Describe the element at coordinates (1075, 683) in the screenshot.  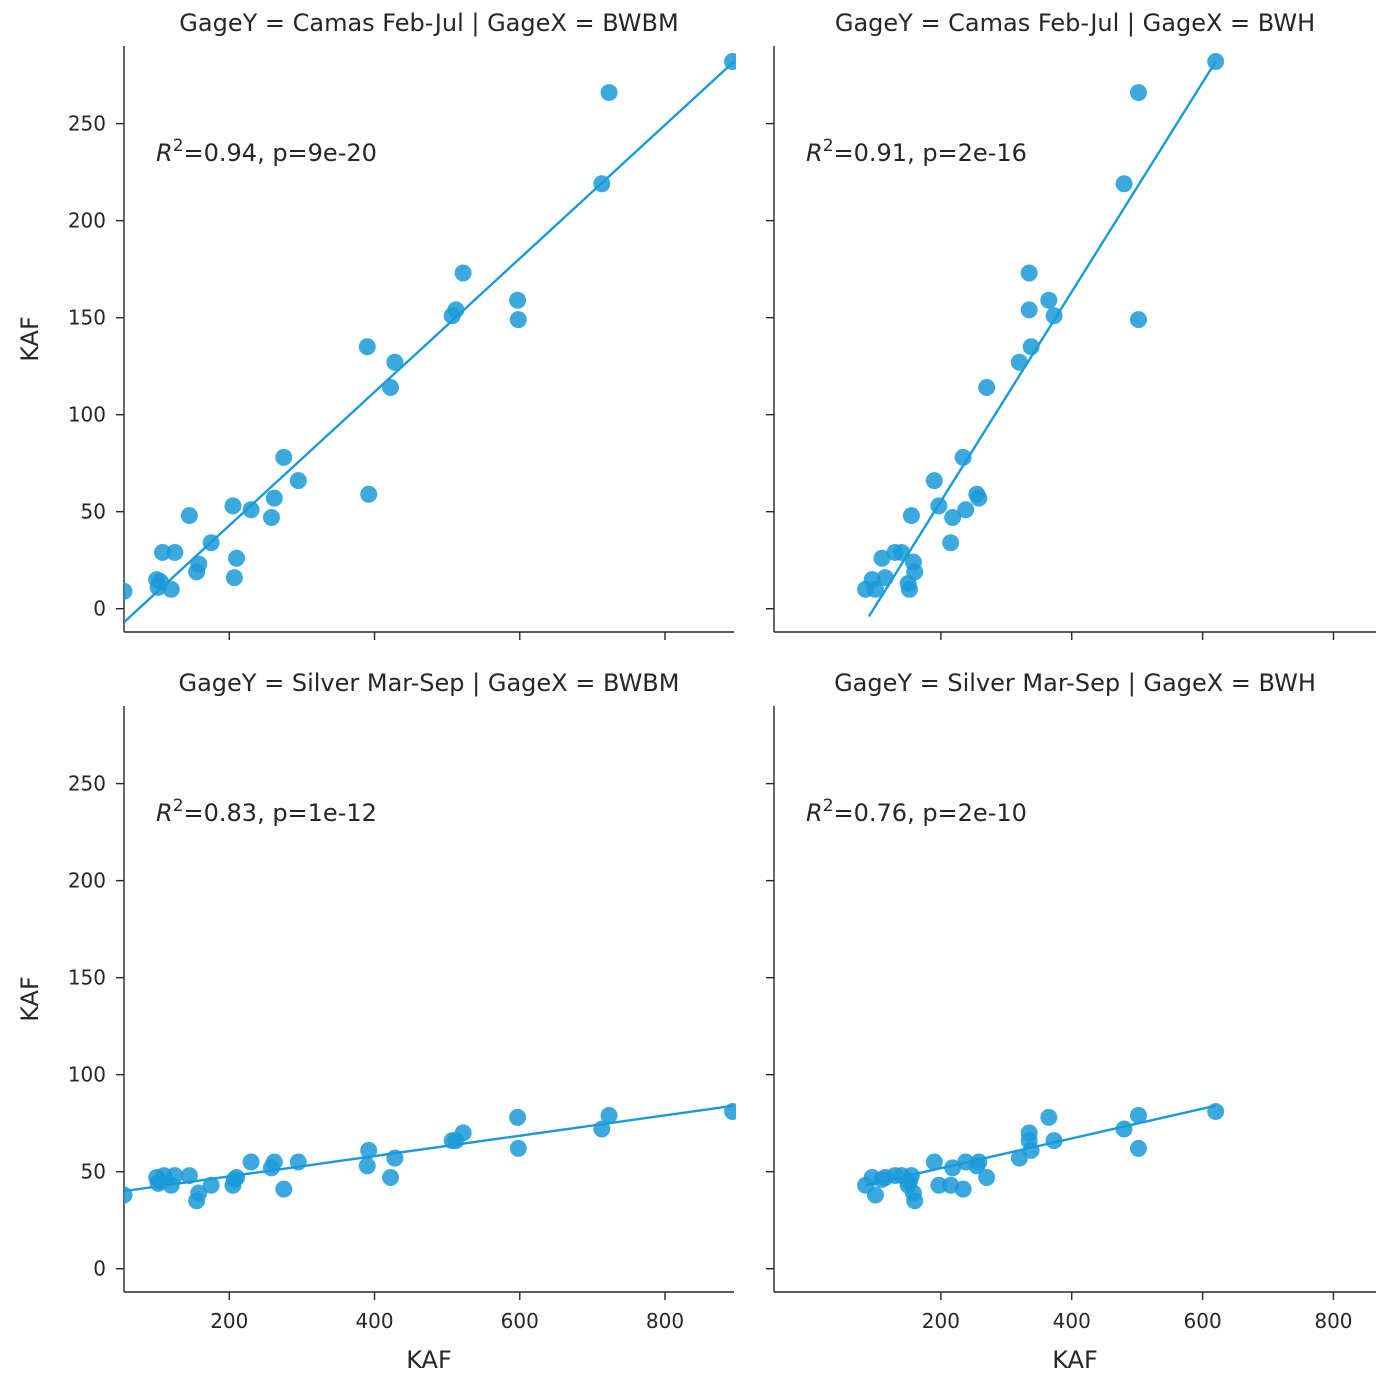
I see `panel-title: GageY = Silver Mar-Sep | GageX = BWH` at that location.